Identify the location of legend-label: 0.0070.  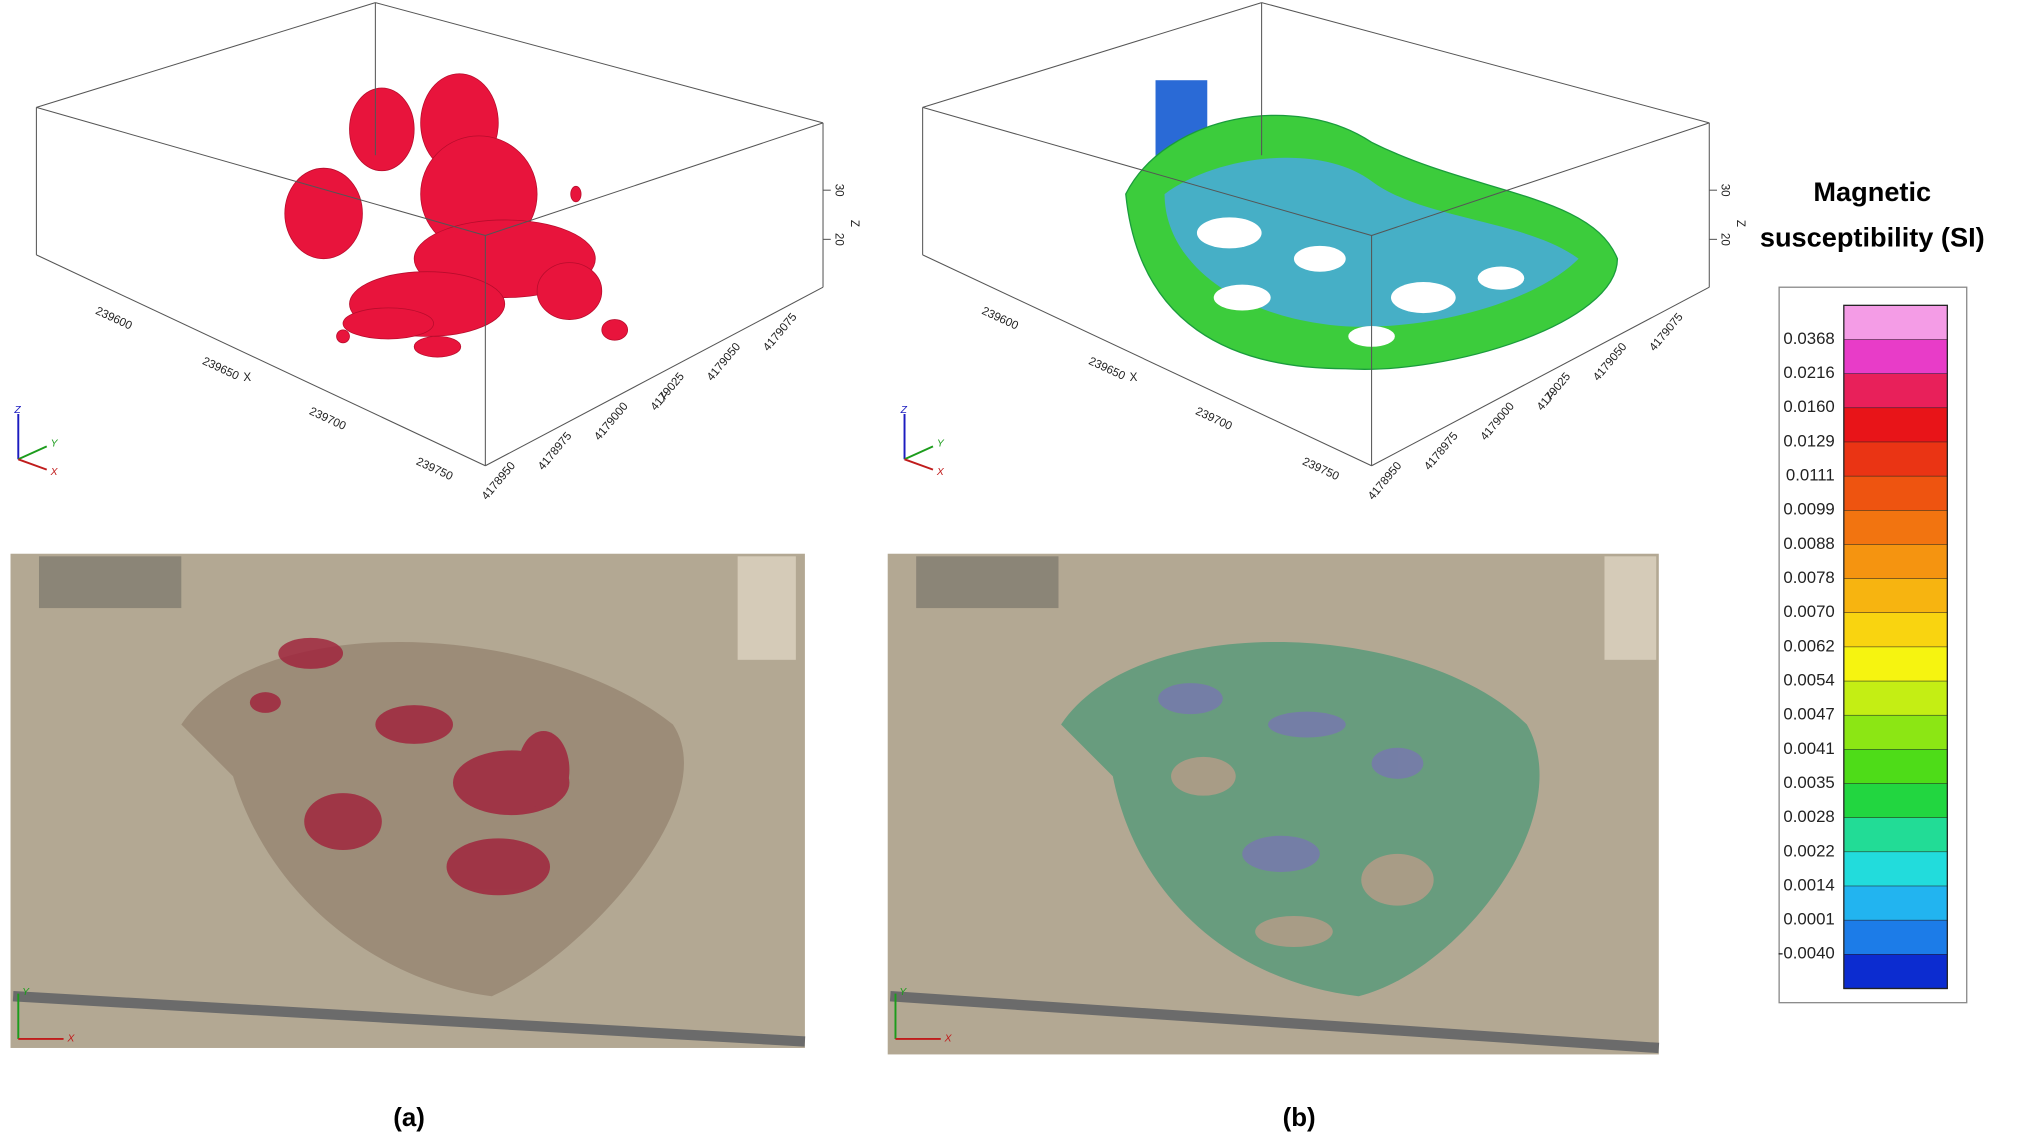
(1808, 611).